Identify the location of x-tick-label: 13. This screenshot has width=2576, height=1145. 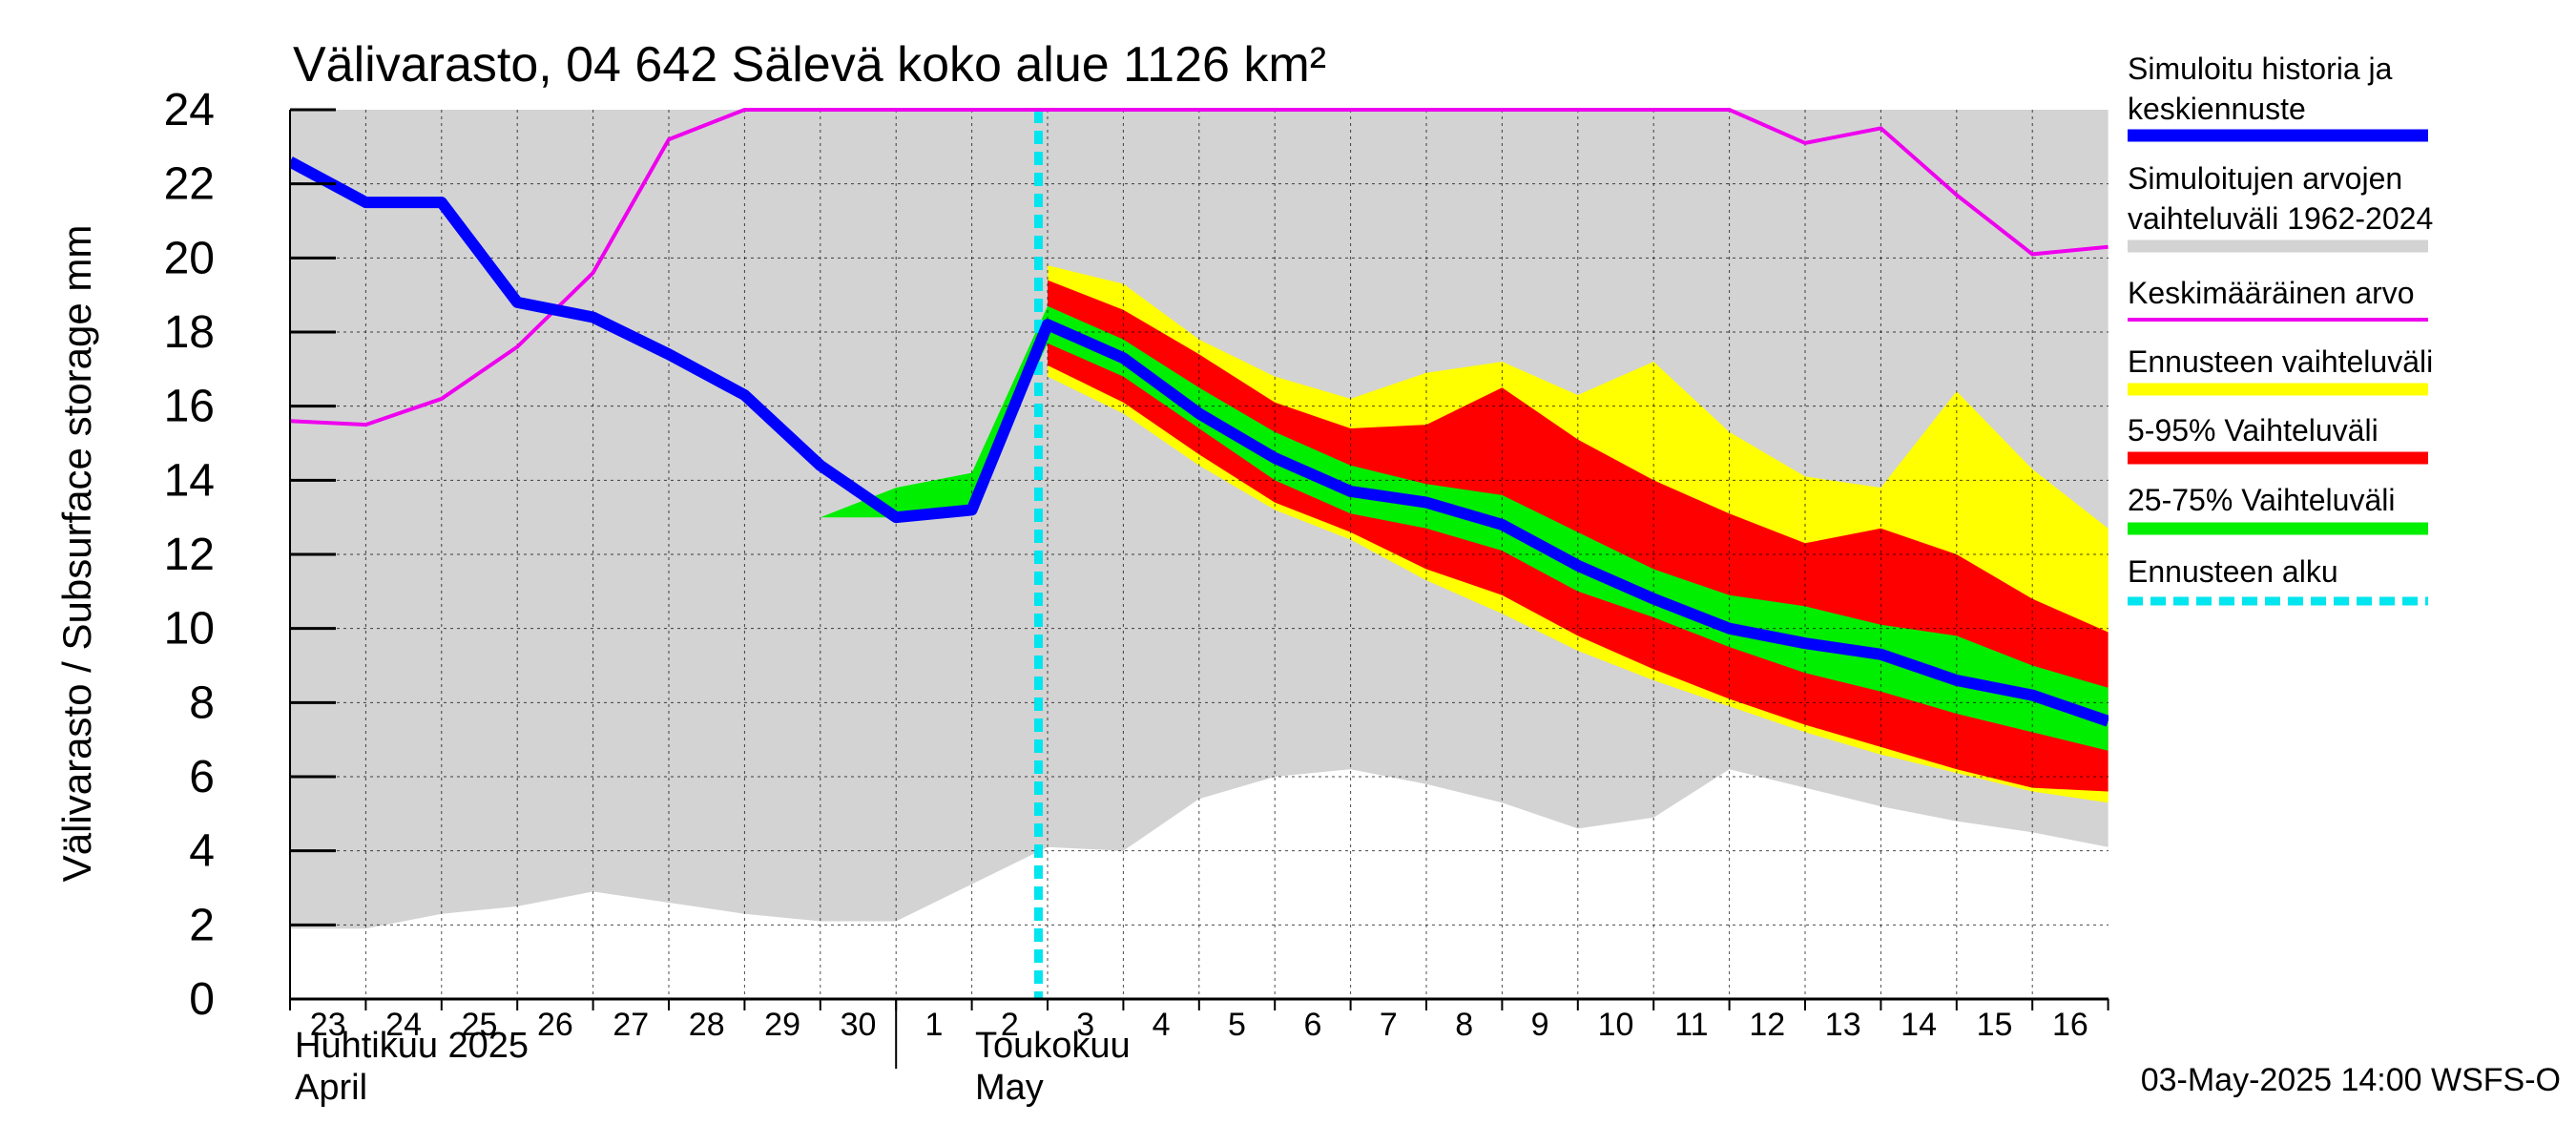
(1843, 1025).